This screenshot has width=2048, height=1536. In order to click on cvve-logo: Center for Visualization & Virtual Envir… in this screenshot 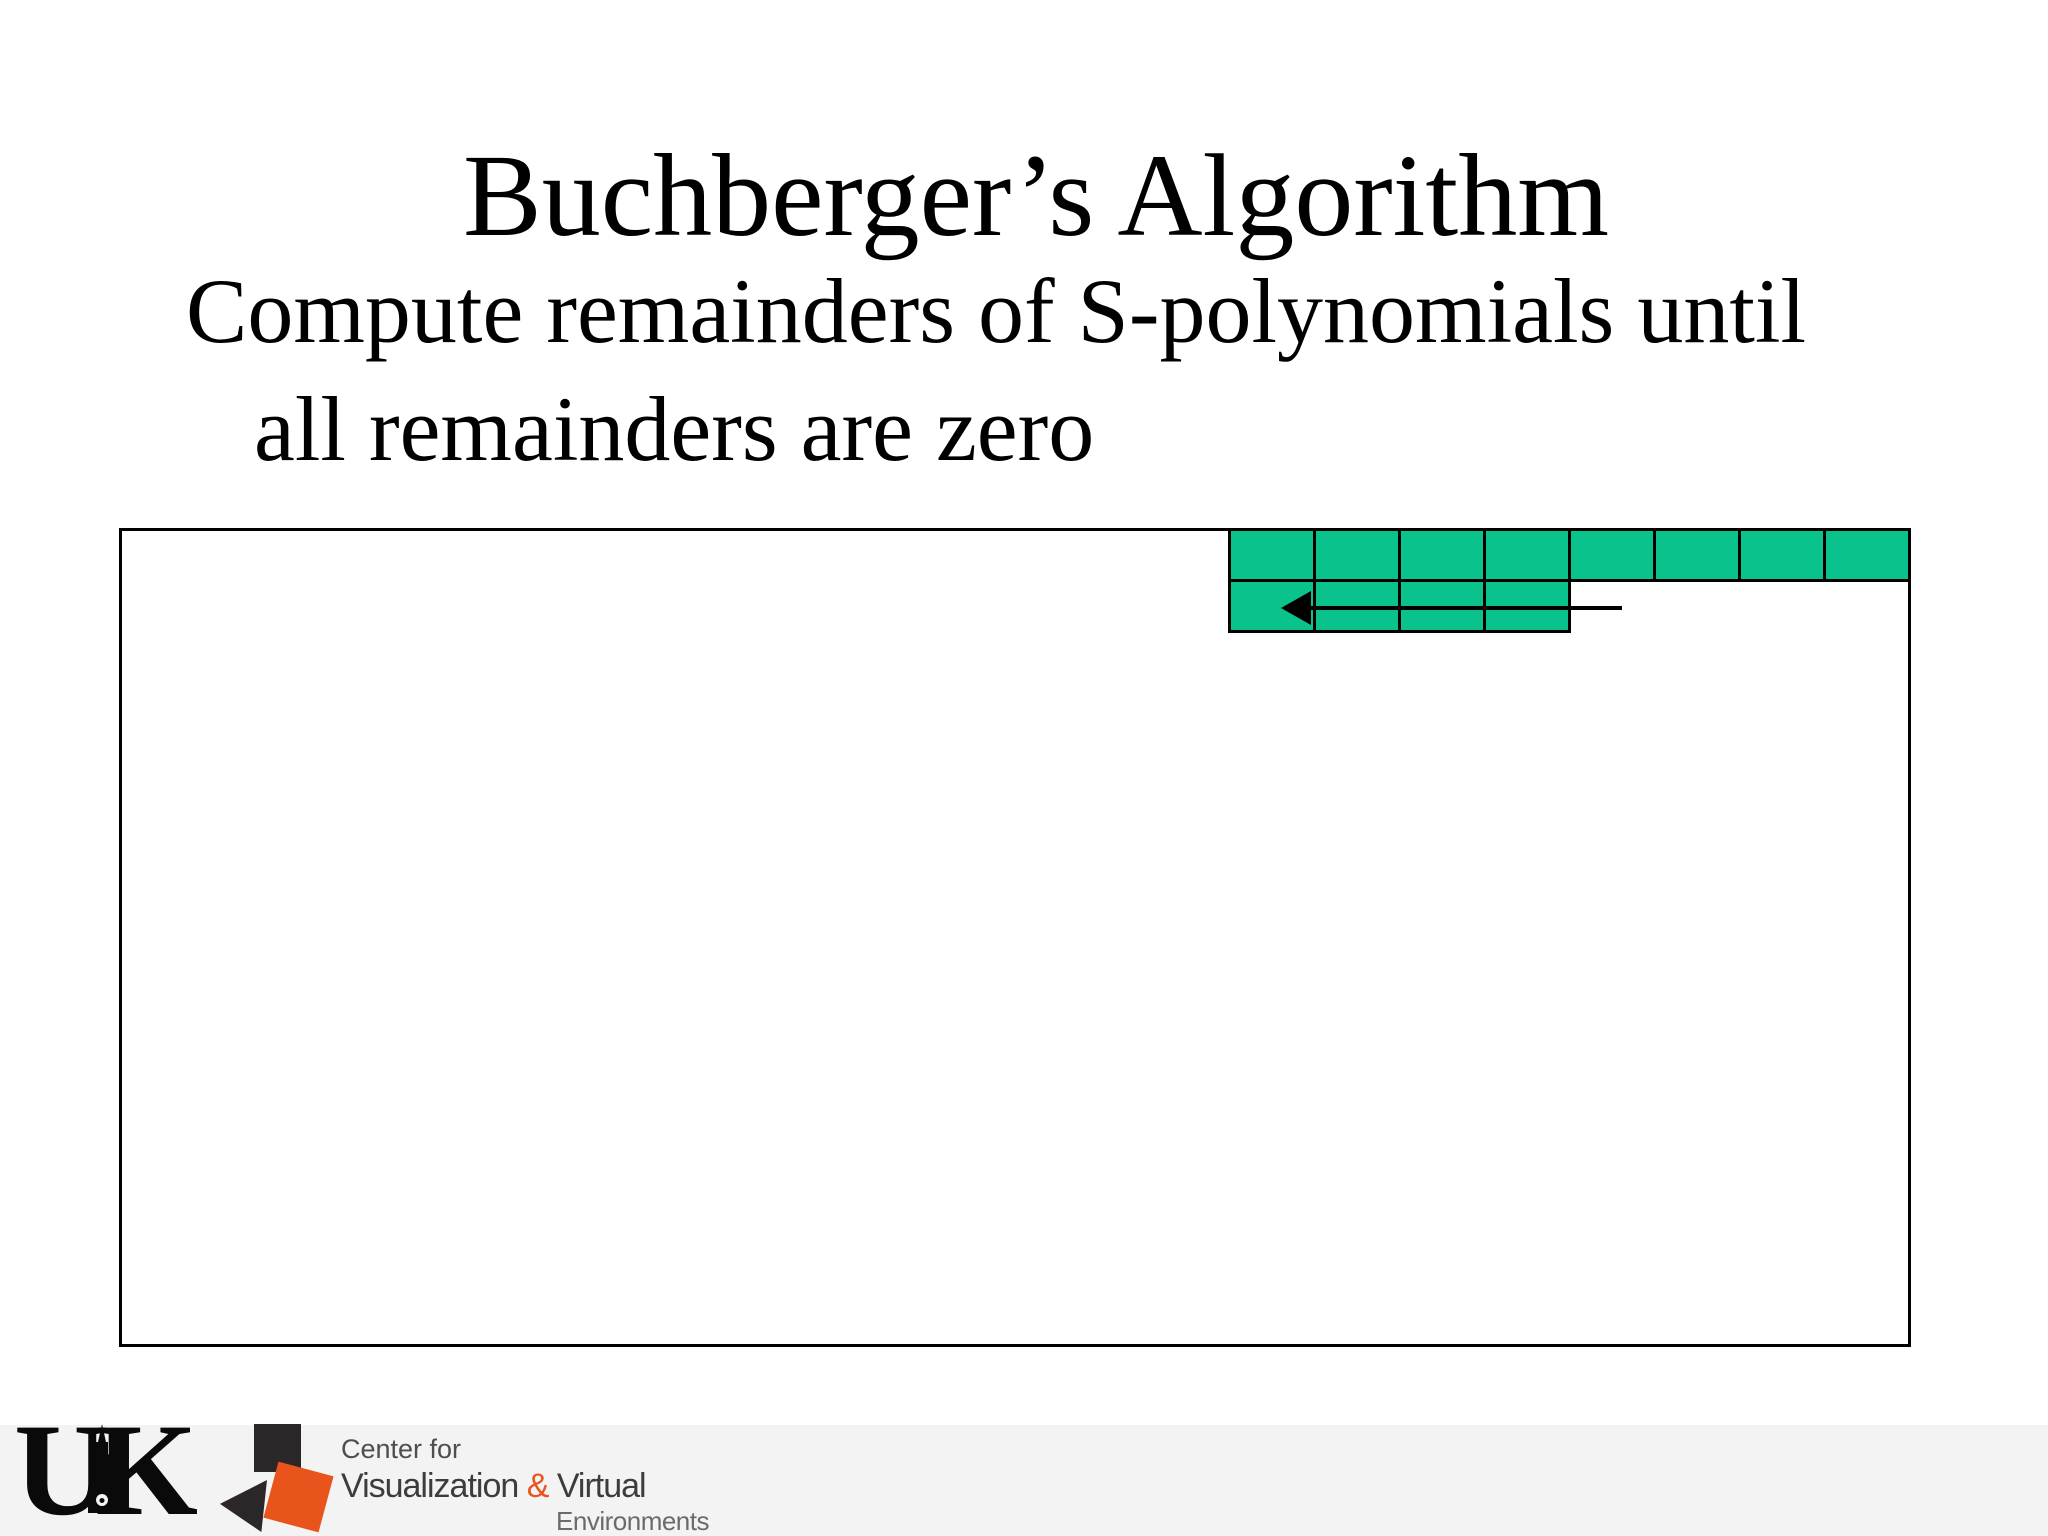, I will do `click(480, 1468)`.